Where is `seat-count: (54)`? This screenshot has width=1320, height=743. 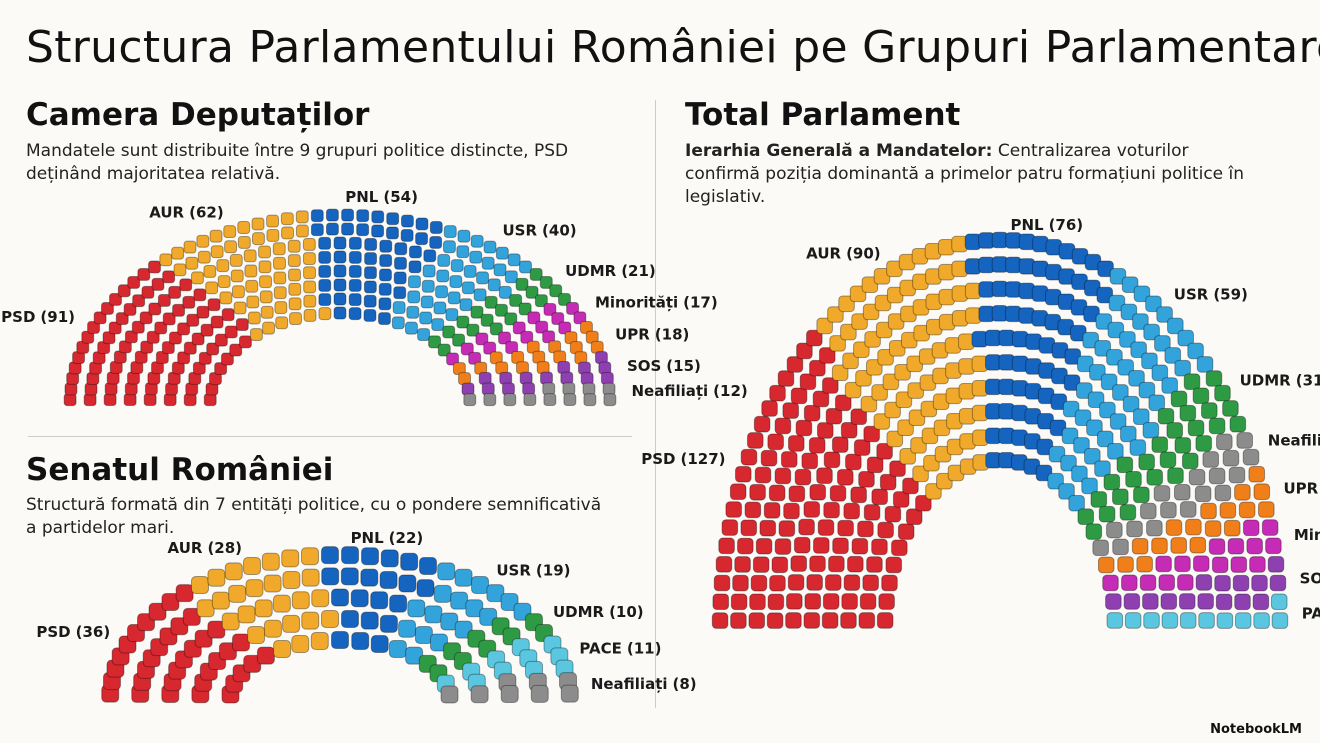 seat-count: (54) is located at coordinates (400, 197).